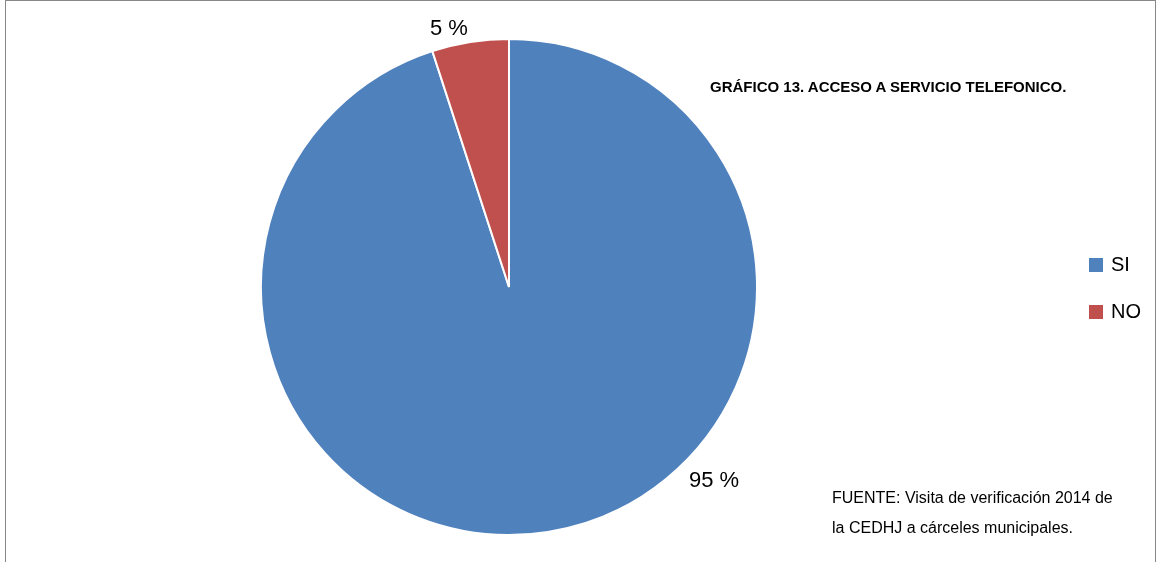  Describe the element at coordinates (888, 86) in the screenshot. I see `text: GRÁFICO 13. ACCESO A SERVICIO TELEFONICO.` at that location.